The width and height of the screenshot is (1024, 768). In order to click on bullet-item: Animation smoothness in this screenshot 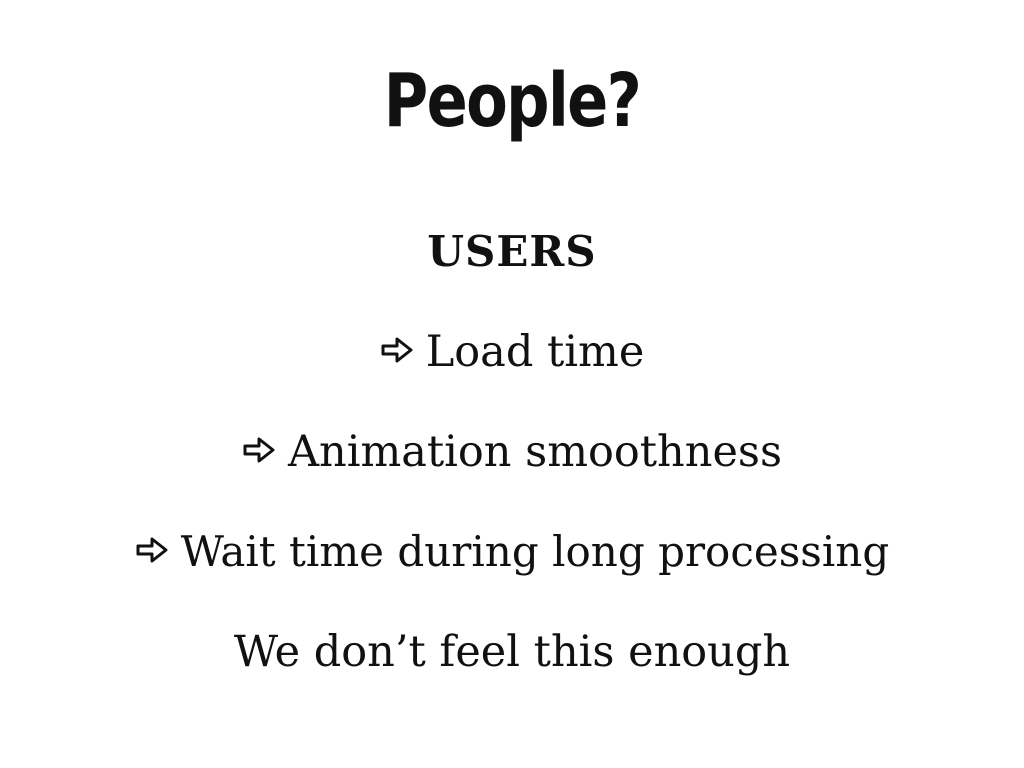, I will do `click(512, 452)`.